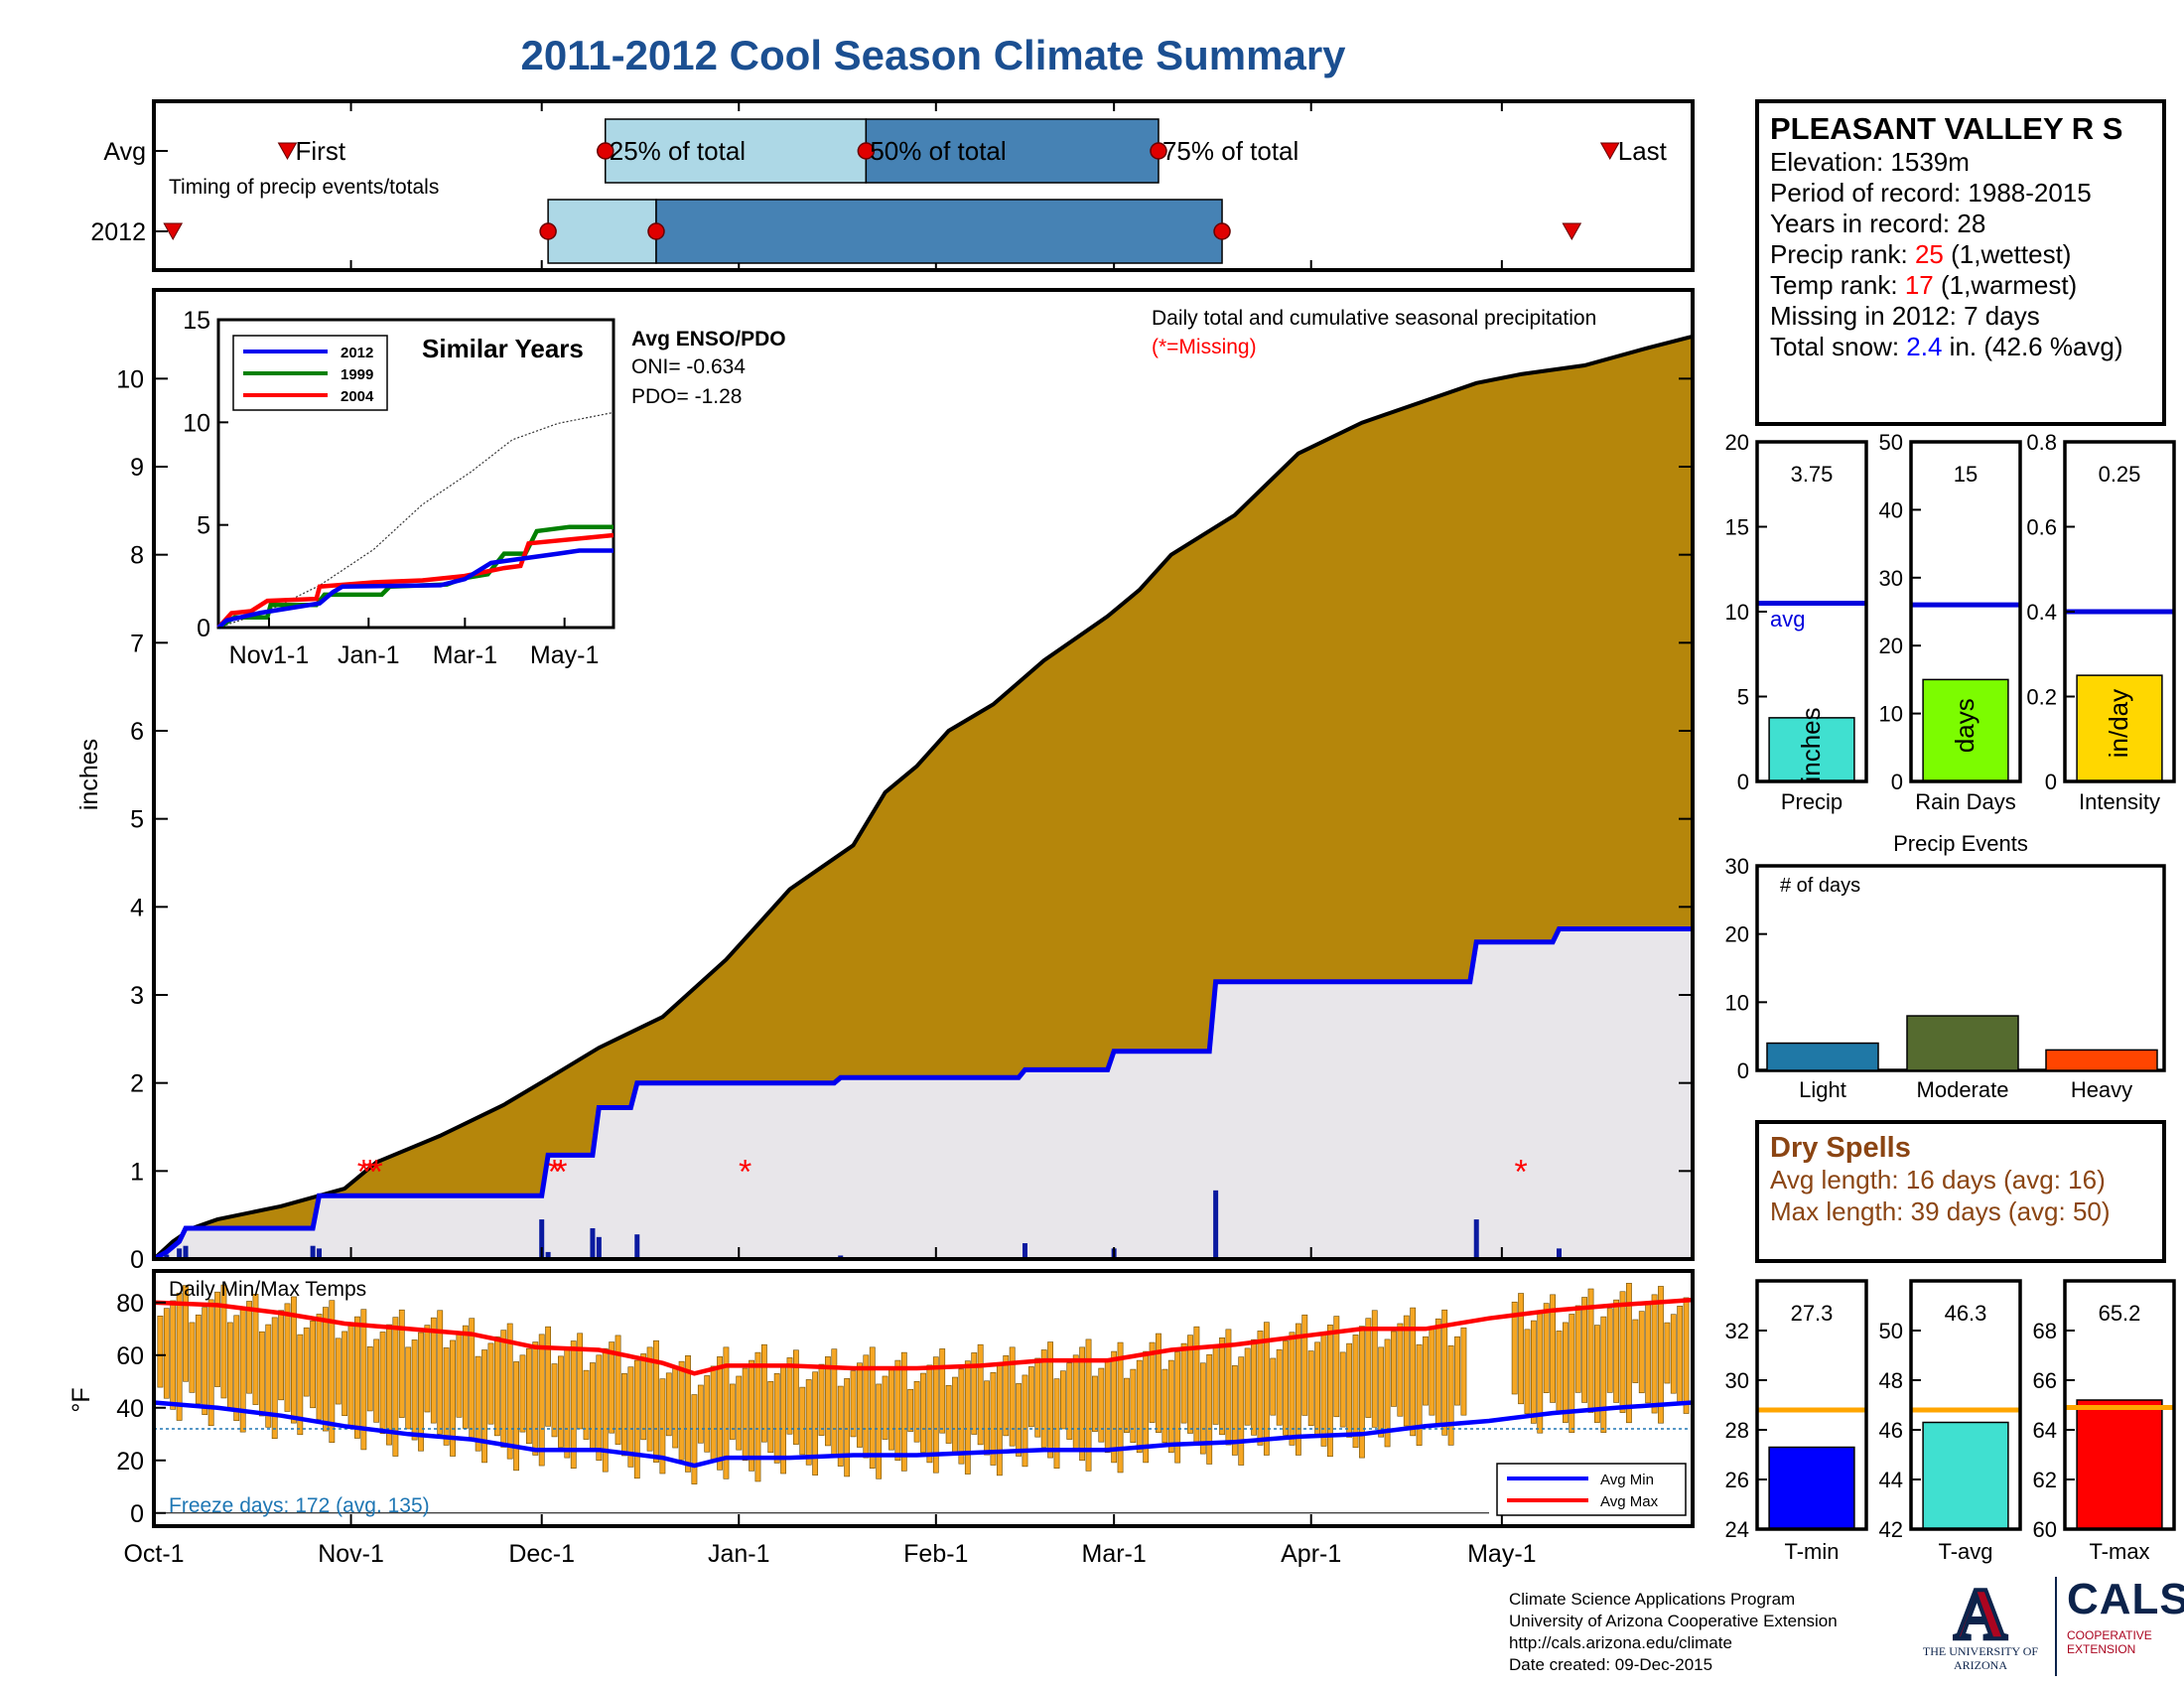 The image size is (2184, 1688). Describe the element at coordinates (2101, 1060) in the screenshot. I see `events-bar-heavy` at that location.